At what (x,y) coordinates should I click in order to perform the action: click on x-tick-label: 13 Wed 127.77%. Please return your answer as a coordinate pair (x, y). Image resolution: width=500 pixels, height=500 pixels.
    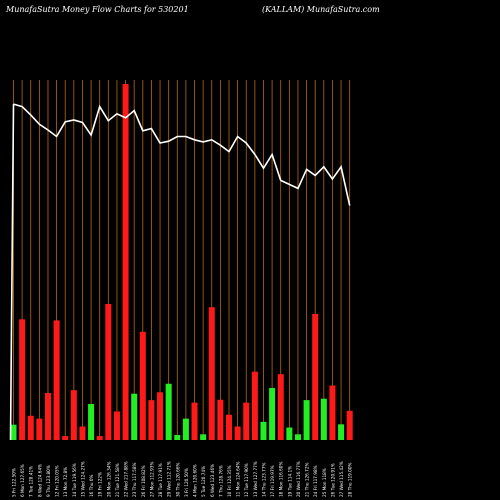
    Looking at the image, I should click on (255, 479).